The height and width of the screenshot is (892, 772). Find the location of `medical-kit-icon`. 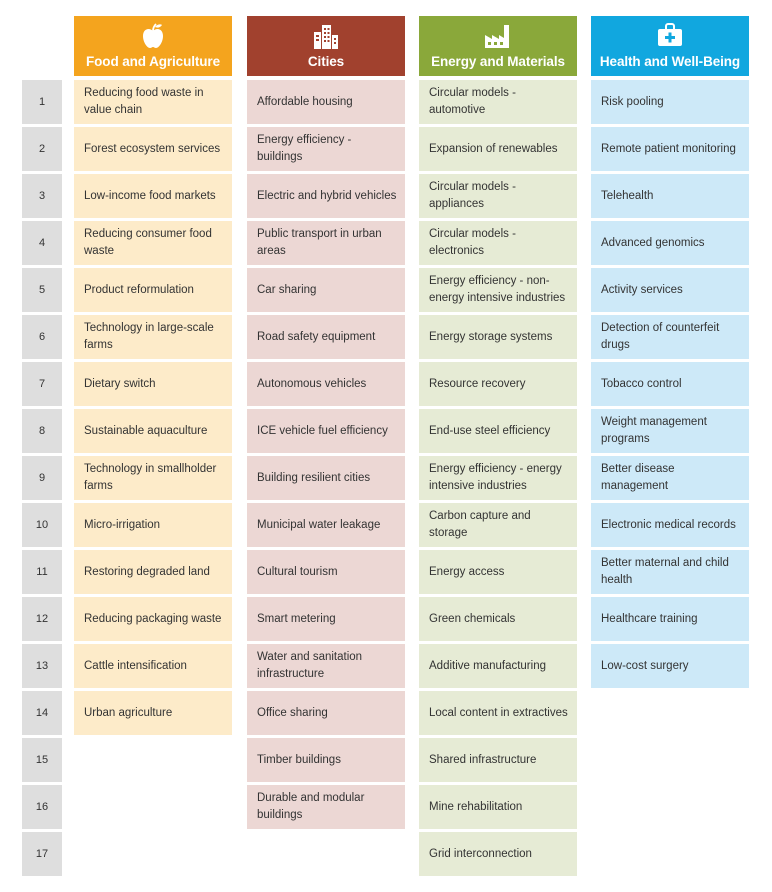

medical-kit-icon is located at coordinates (670, 36).